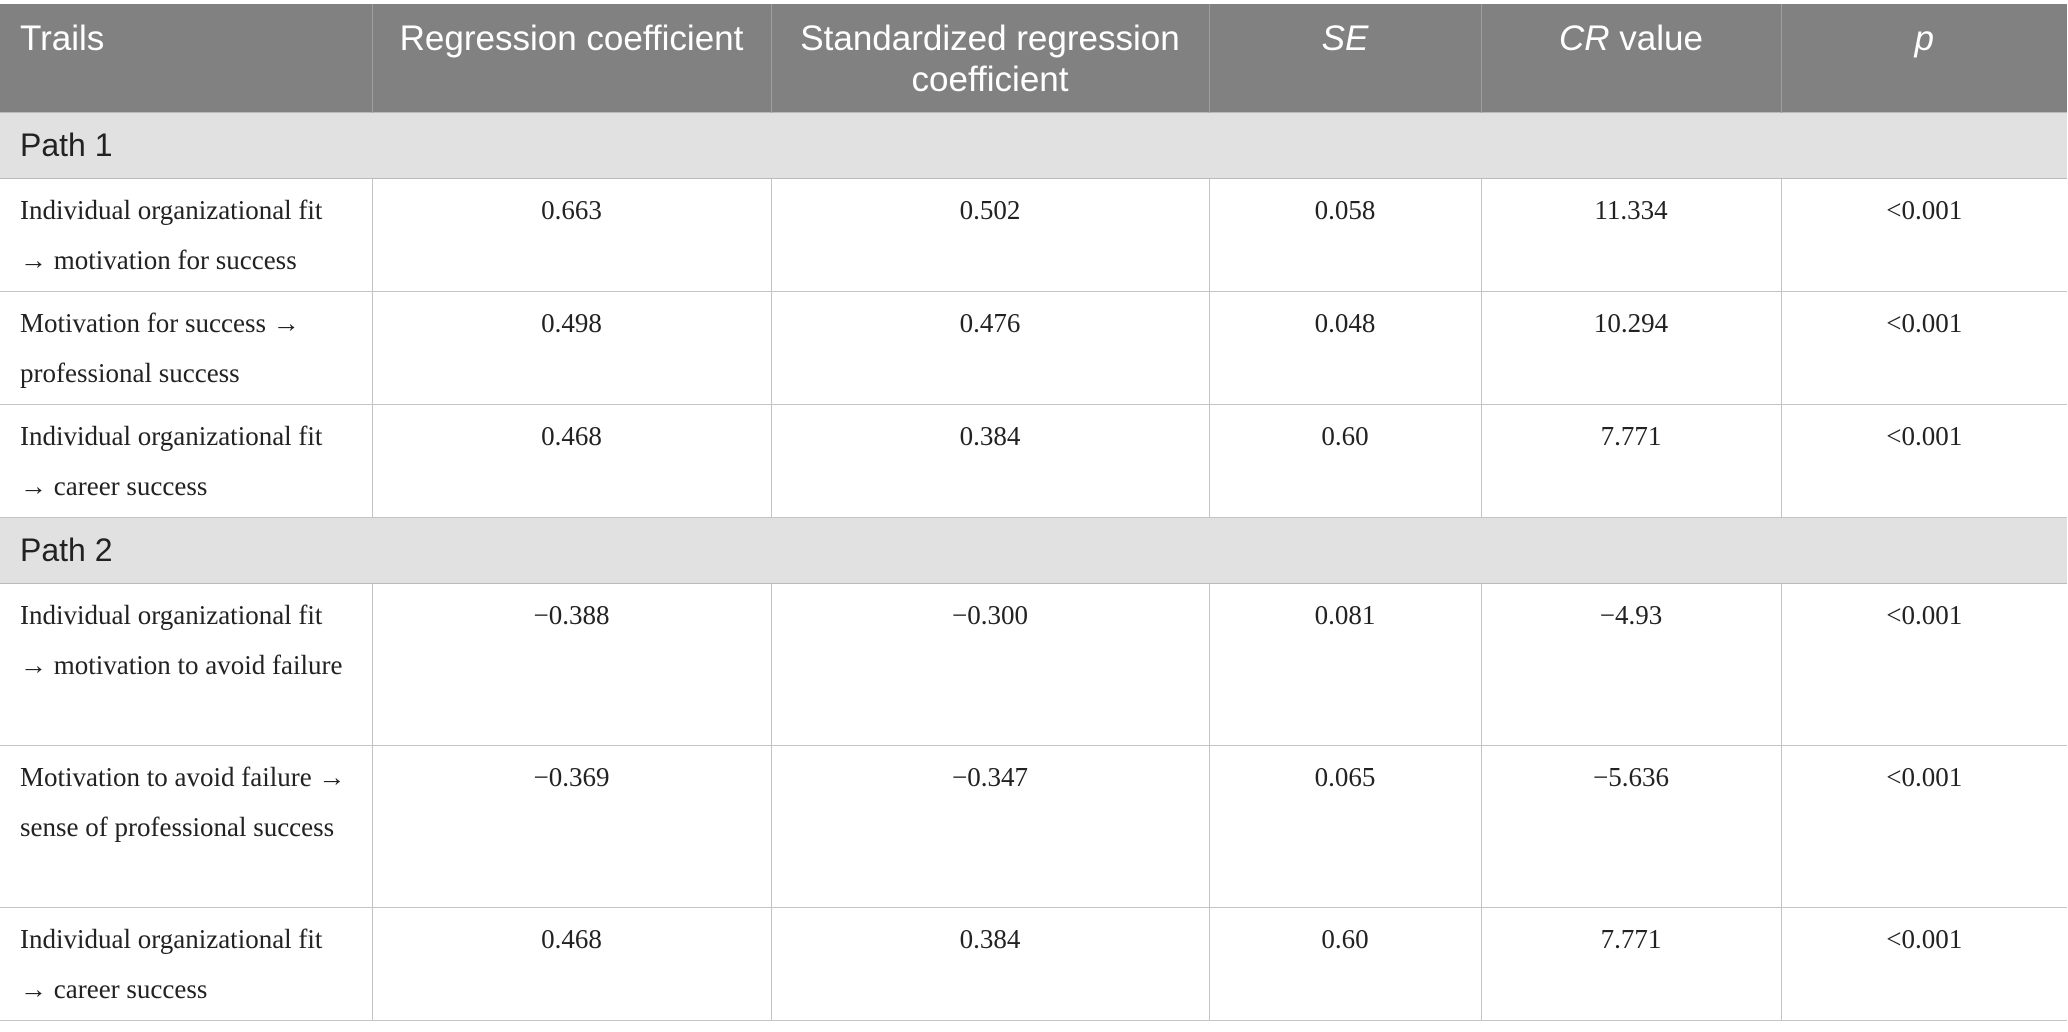 This screenshot has height=1032, width=2068. I want to click on regression-cell: 0.663, so click(571, 234).